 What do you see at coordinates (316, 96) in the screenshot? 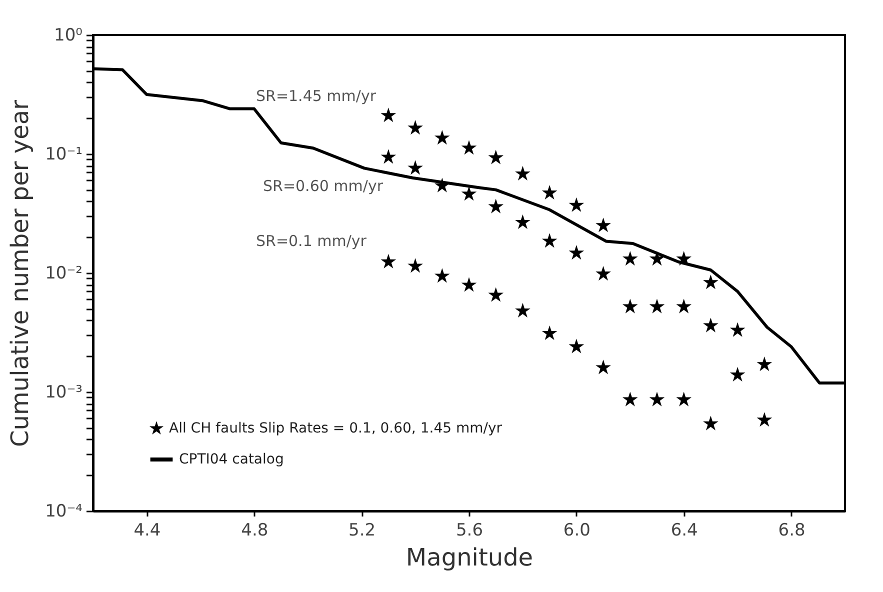
I see `annotation: SR=1.45 mm/yr` at bounding box center [316, 96].